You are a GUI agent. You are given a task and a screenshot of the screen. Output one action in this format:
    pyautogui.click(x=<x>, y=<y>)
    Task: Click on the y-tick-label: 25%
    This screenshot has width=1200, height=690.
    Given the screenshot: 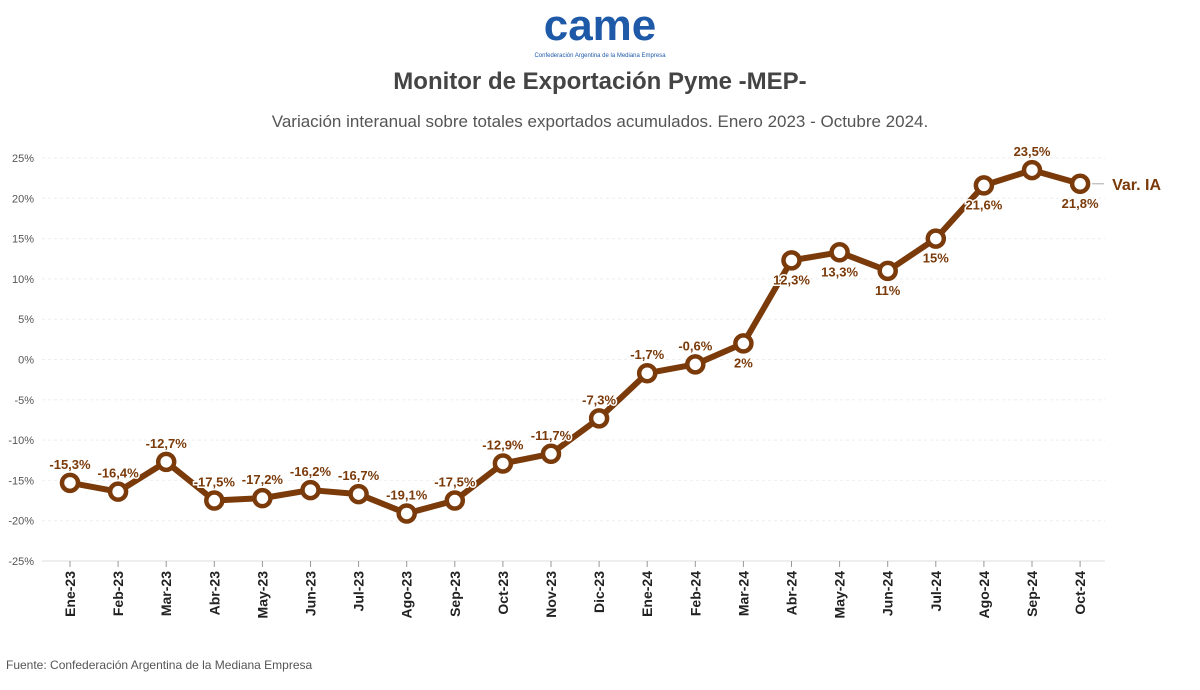 What is the action you would take?
    pyautogui.click(x=23, y=159)
    